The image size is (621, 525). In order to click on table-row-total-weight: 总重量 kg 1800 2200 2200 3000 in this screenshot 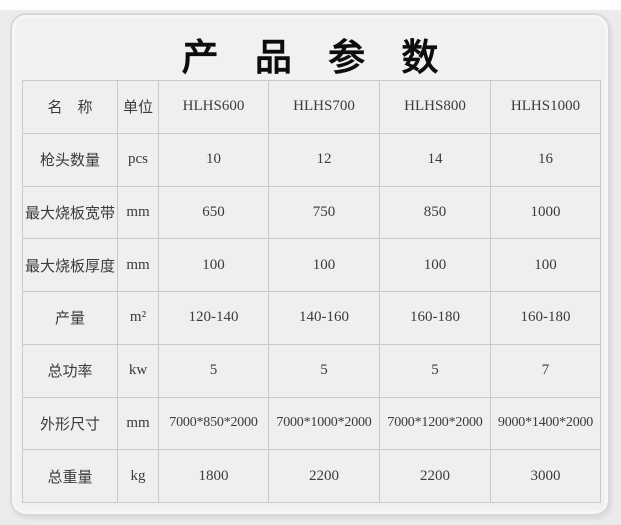, I will do `click(311, 476)`.